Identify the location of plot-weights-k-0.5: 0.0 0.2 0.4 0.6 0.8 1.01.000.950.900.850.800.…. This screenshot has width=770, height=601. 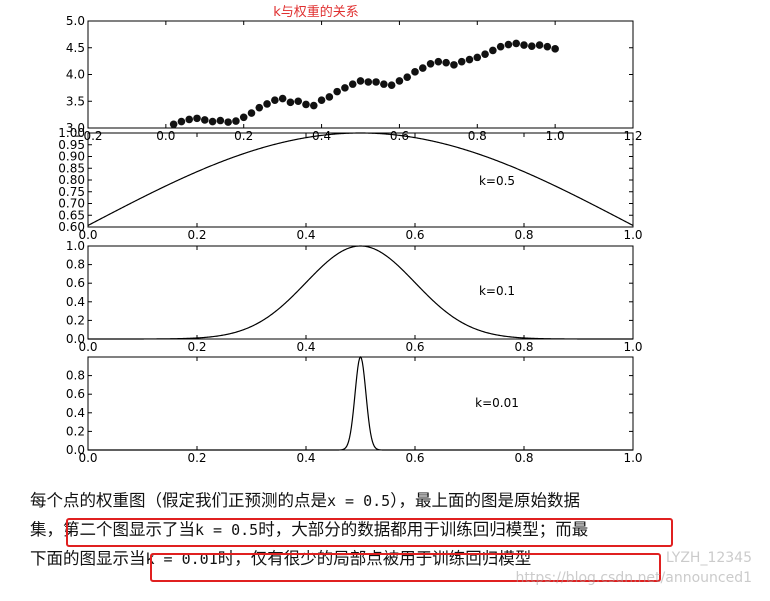
(350, 184).